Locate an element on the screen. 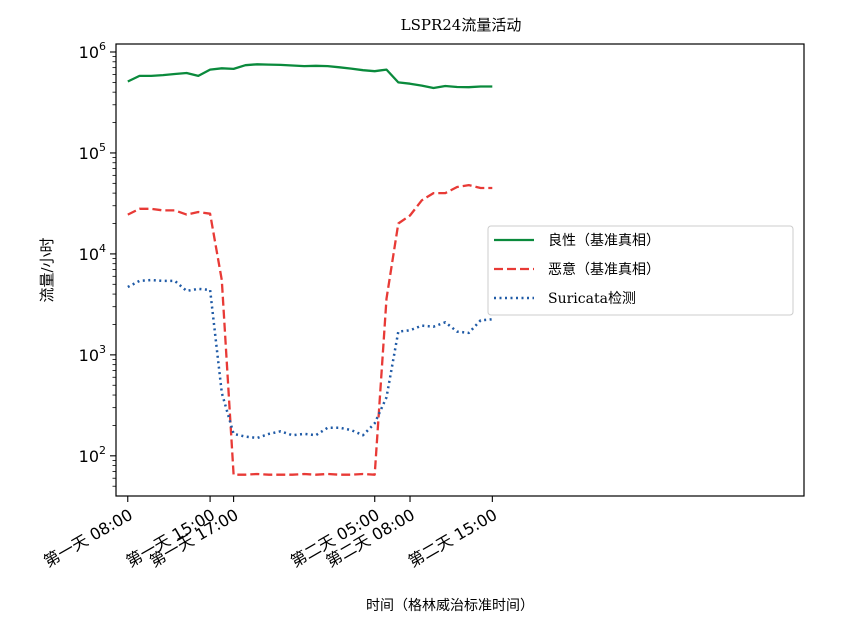 The width and height of the screenshot is (855, 620). x-axis-label: 时间（格林威治标准时间） is located at coordinates (450, 606).